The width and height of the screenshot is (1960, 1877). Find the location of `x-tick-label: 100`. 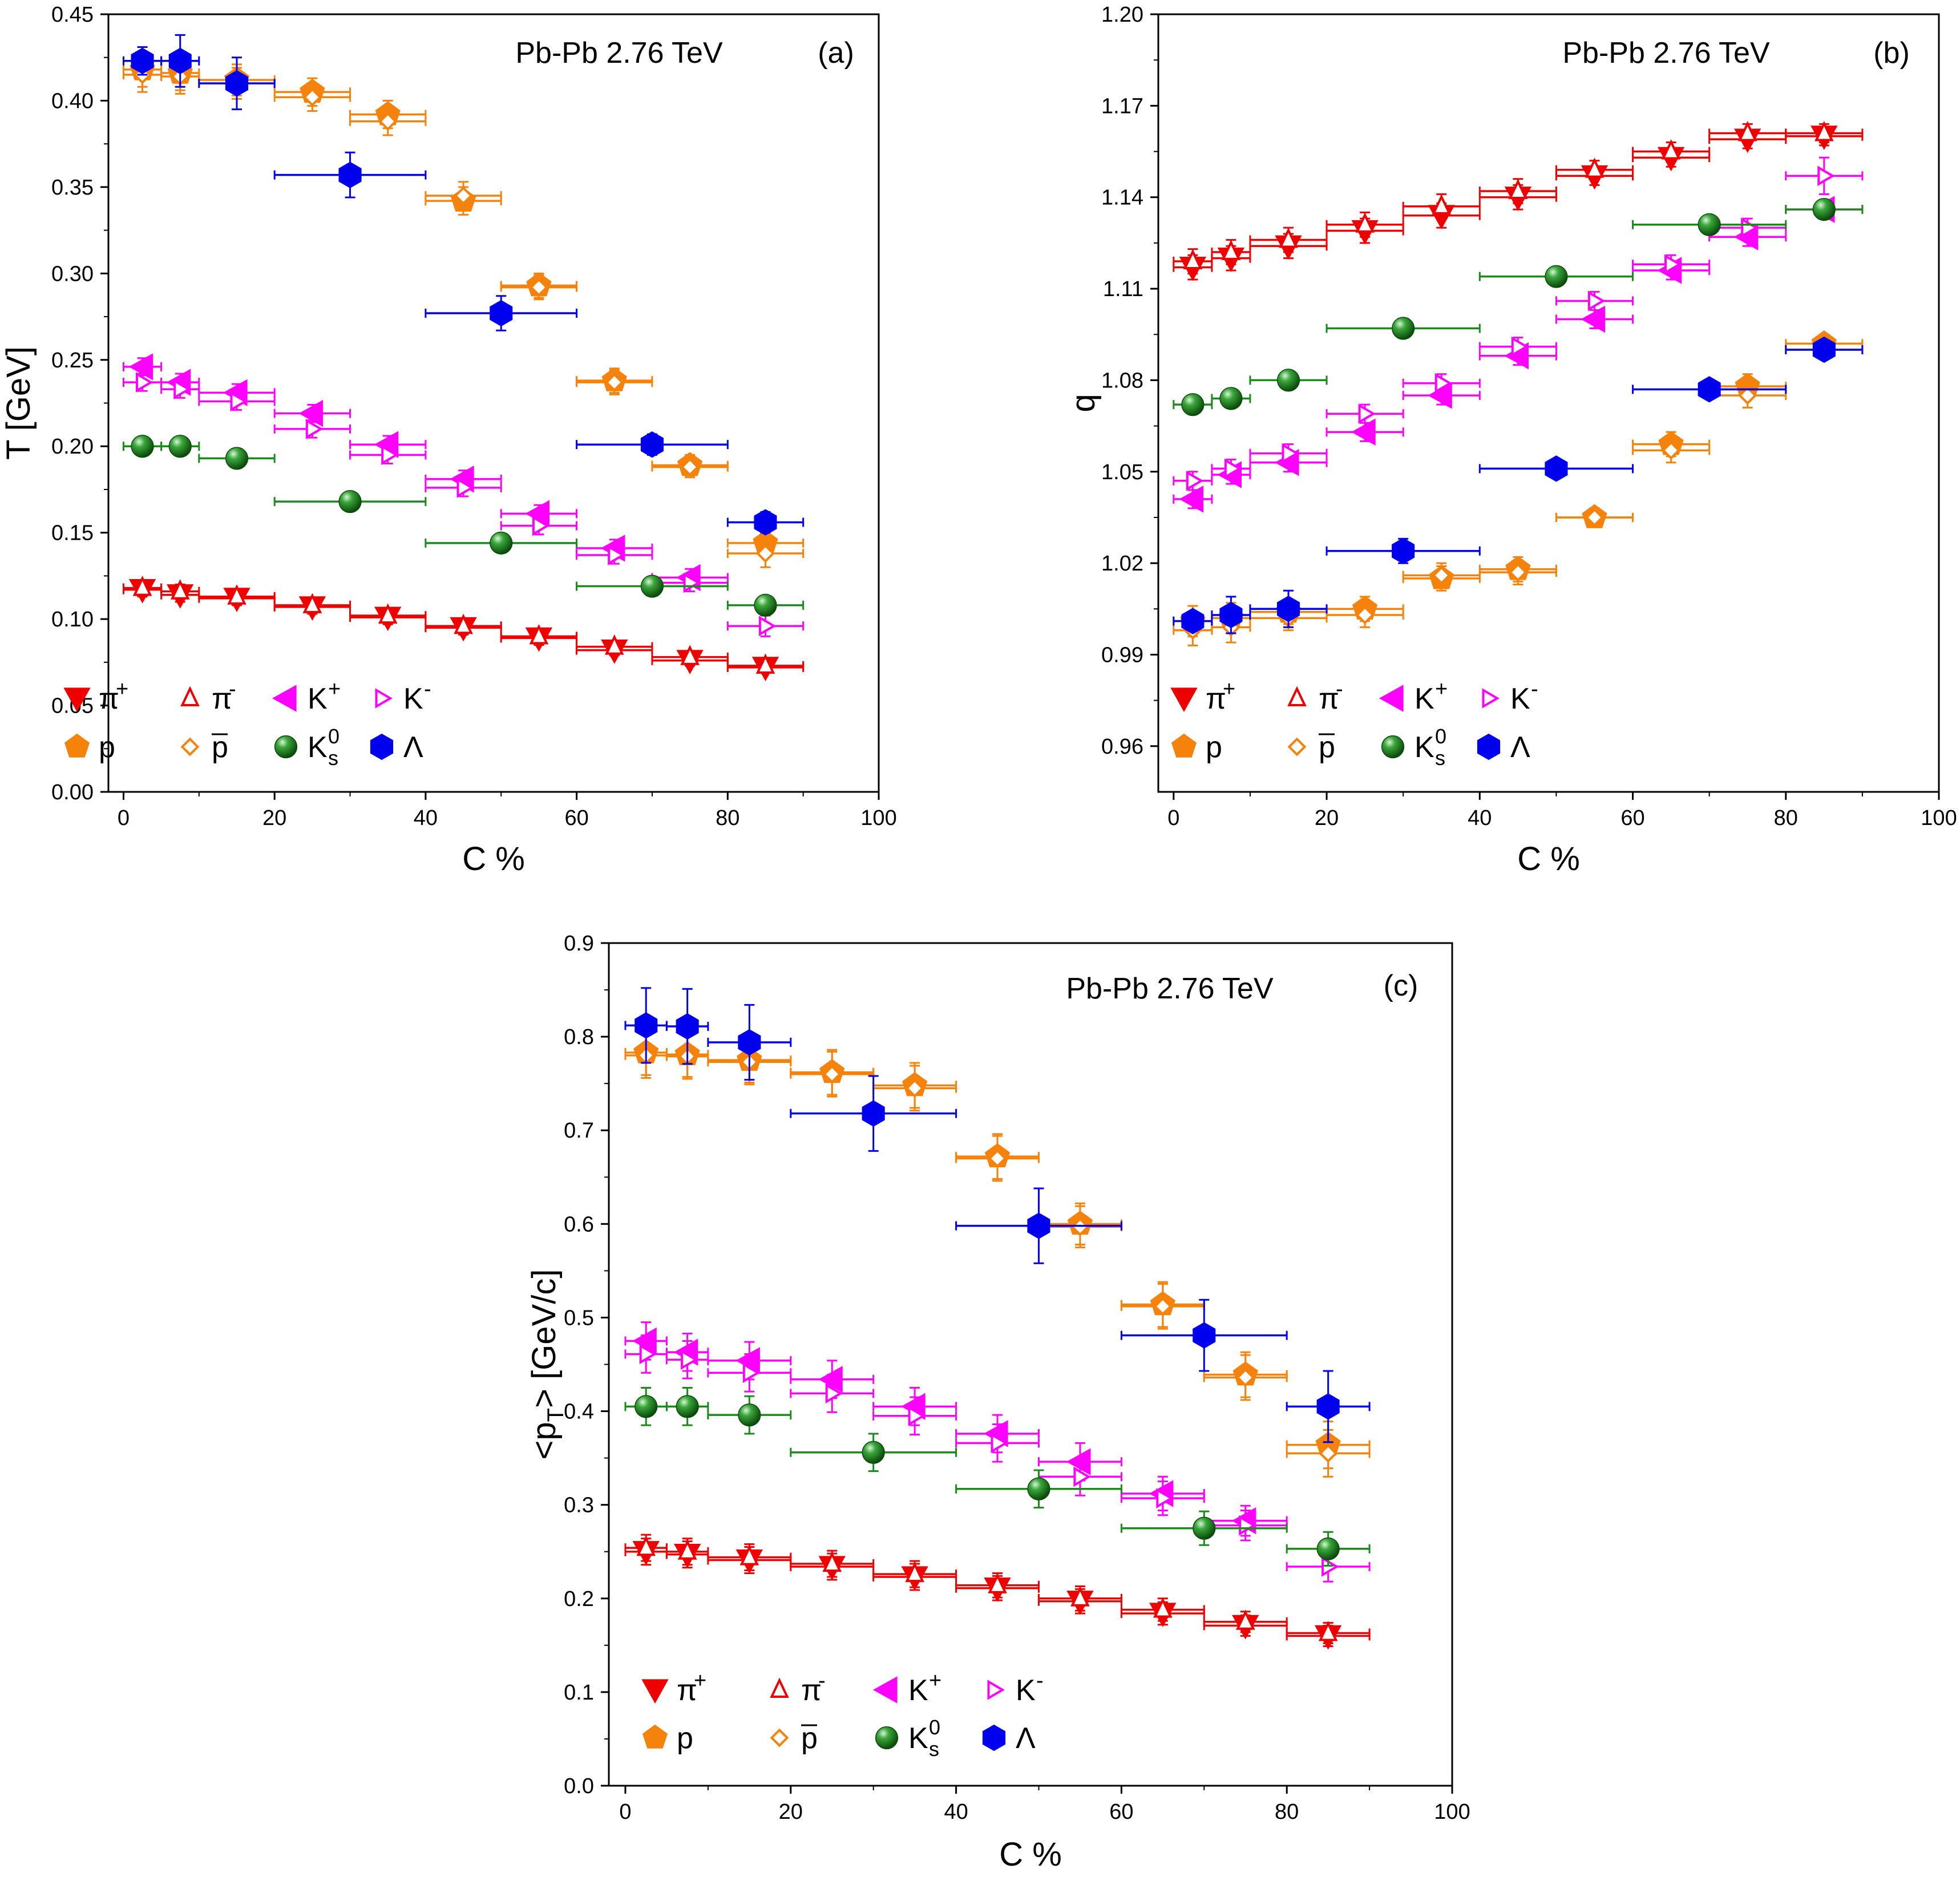

x-tick-label: 100 is located at coordinates (1452, 1812).